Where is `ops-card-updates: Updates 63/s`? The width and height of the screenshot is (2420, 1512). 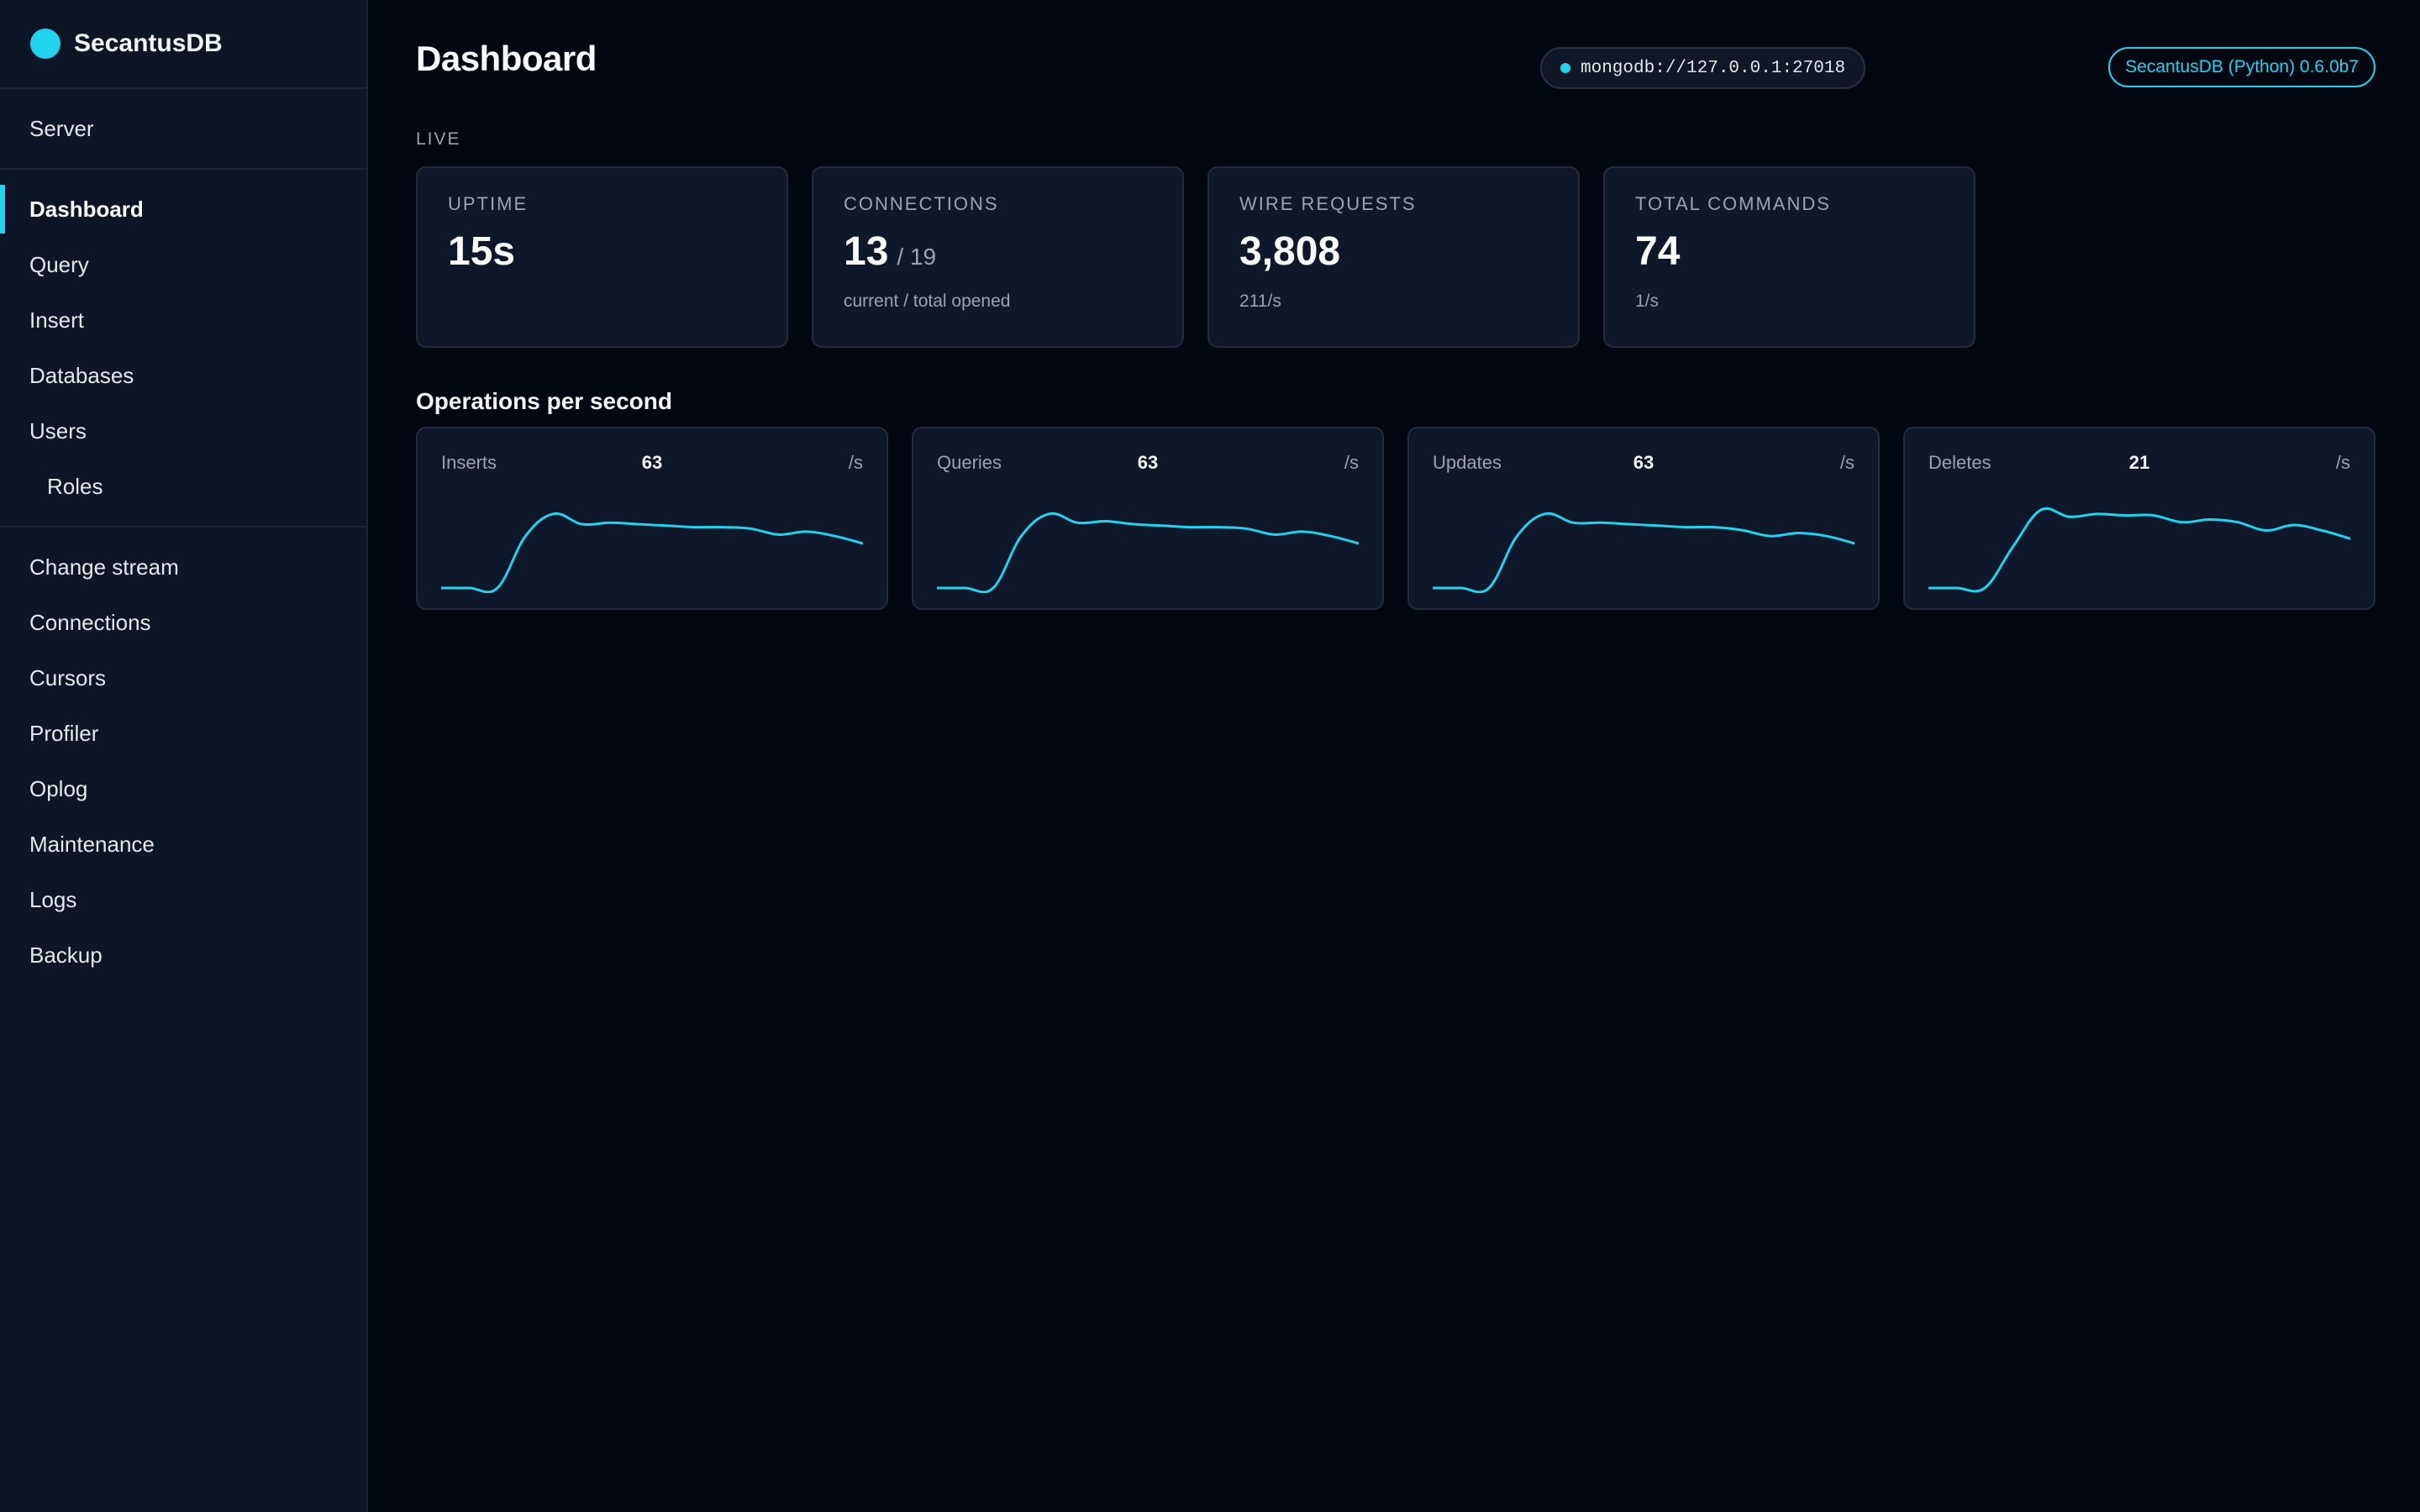 ops-card-updates: Updates 63/s is located at coordinates (1644, 518).